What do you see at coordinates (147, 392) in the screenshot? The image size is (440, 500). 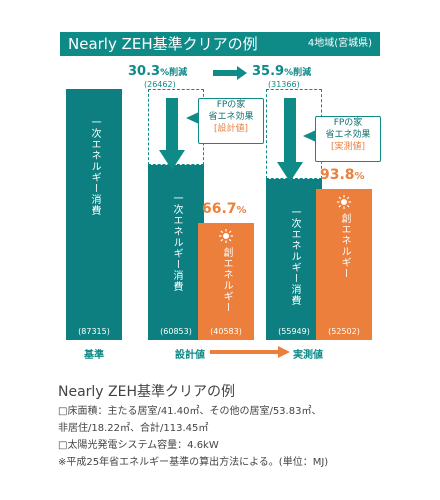 I see `footnote-title: Nearly ZEH基準クリアの例` at bounding box center [147, 392].